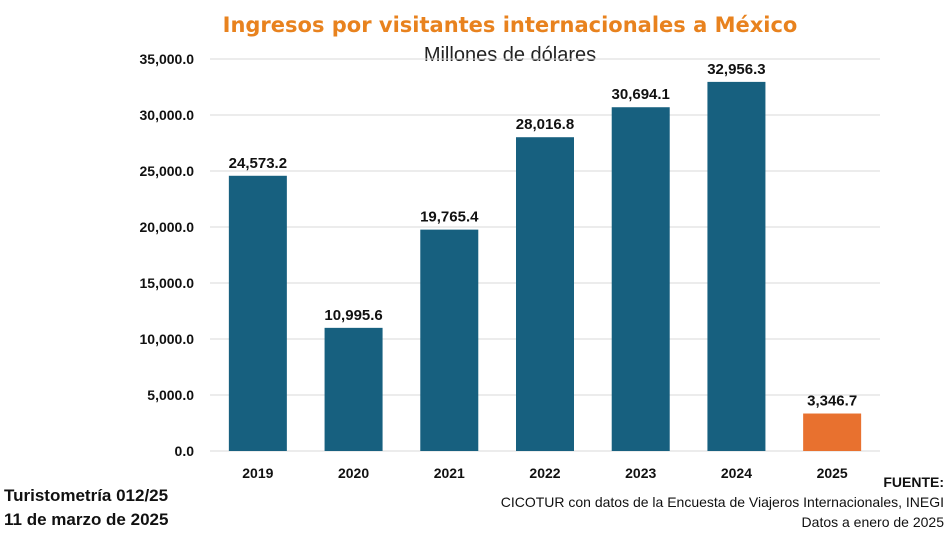 The height and width of the screenshot is (534, 950). I want to click on x-axis: 2019 2020 2021 2022 2023 2024 2025, so click(545, 473).